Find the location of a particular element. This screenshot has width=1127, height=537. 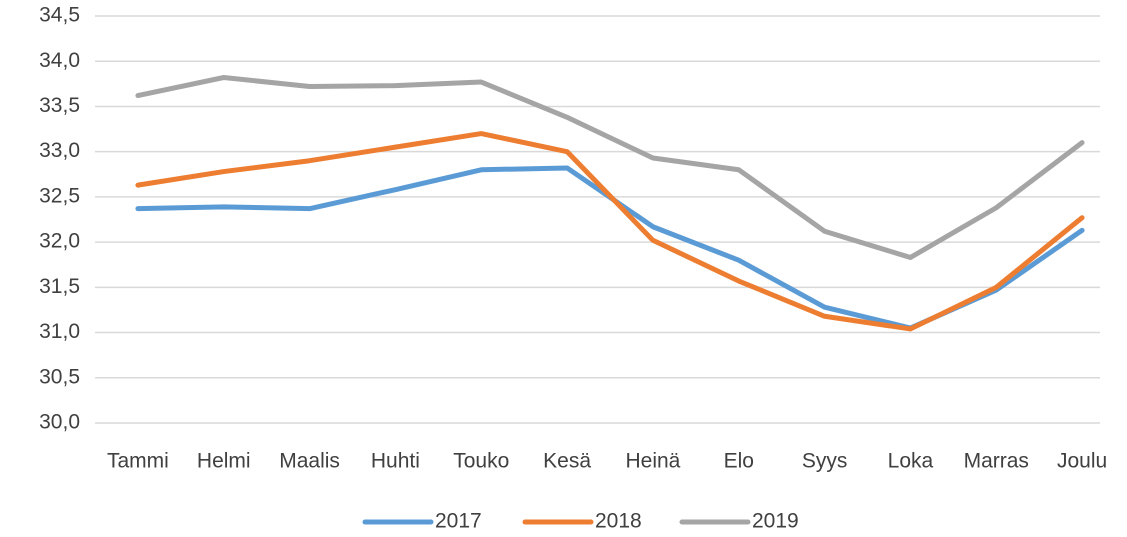

y-tick-label: 33,0 is located at coordinates (59, 150).